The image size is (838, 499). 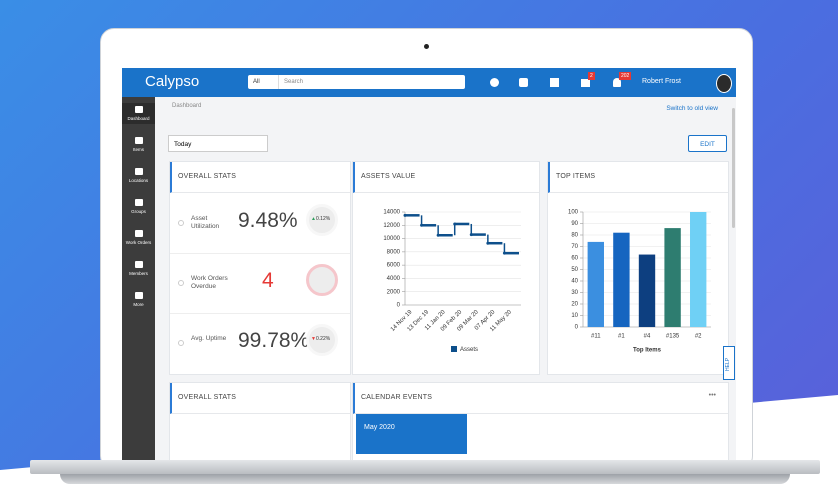 What do you see at coordinates (712, 395) in the screenshot?
I see `more-menu: •••` at bounding box center [712, 395].